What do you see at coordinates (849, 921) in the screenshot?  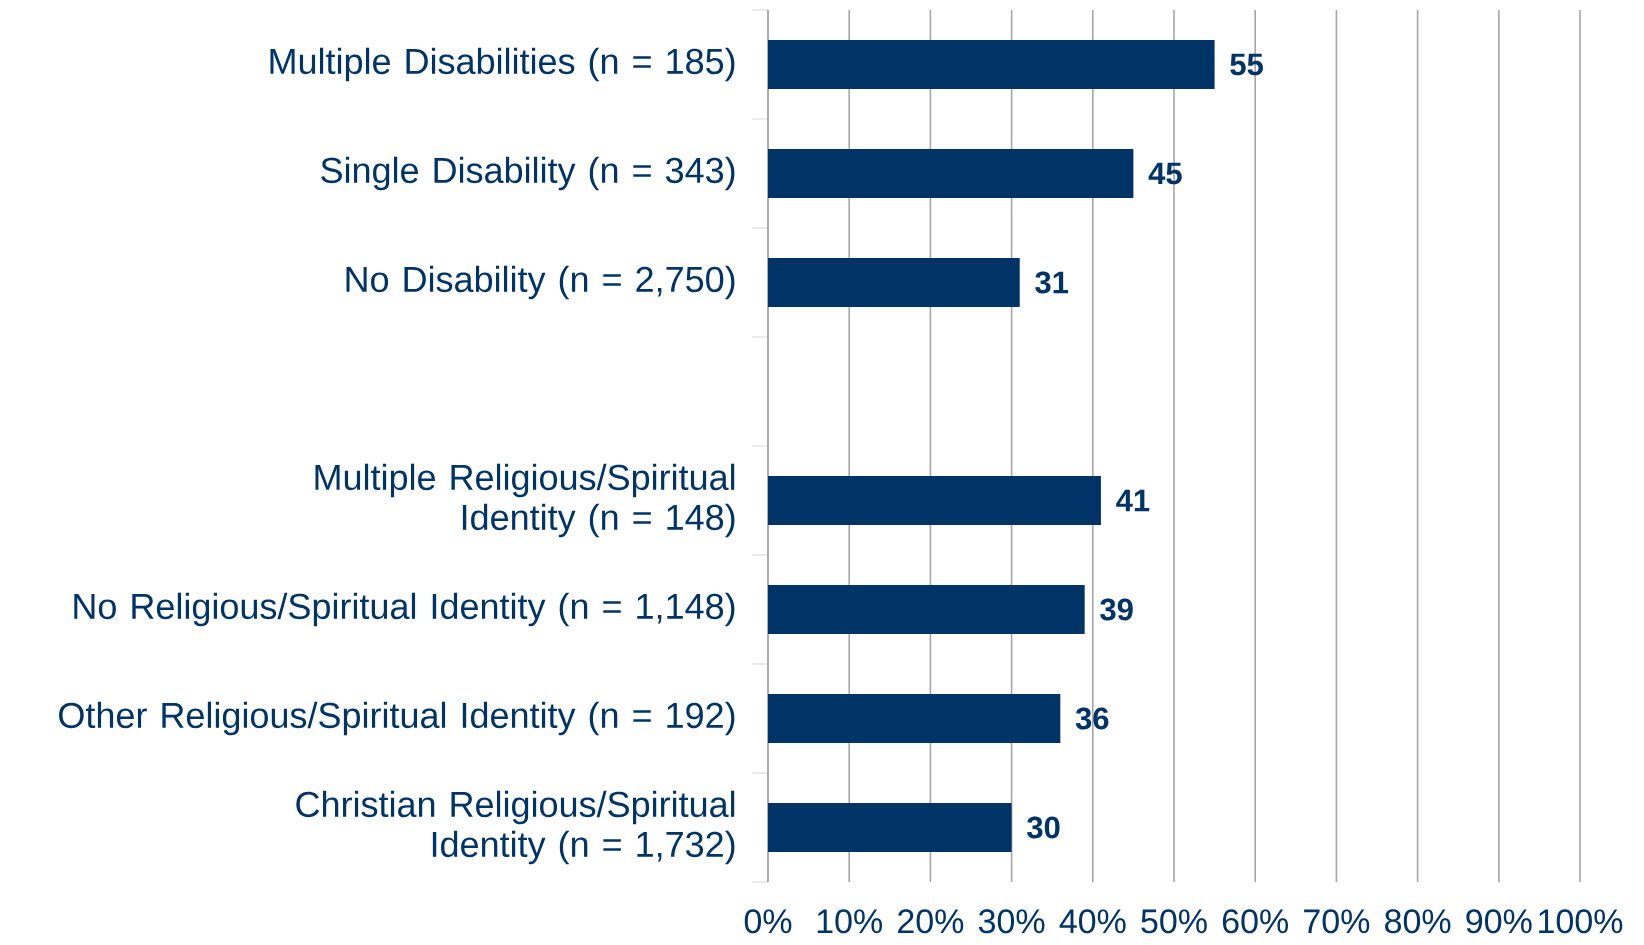 I see `x-tick-label: 10%` at bounding box center [849, 921].